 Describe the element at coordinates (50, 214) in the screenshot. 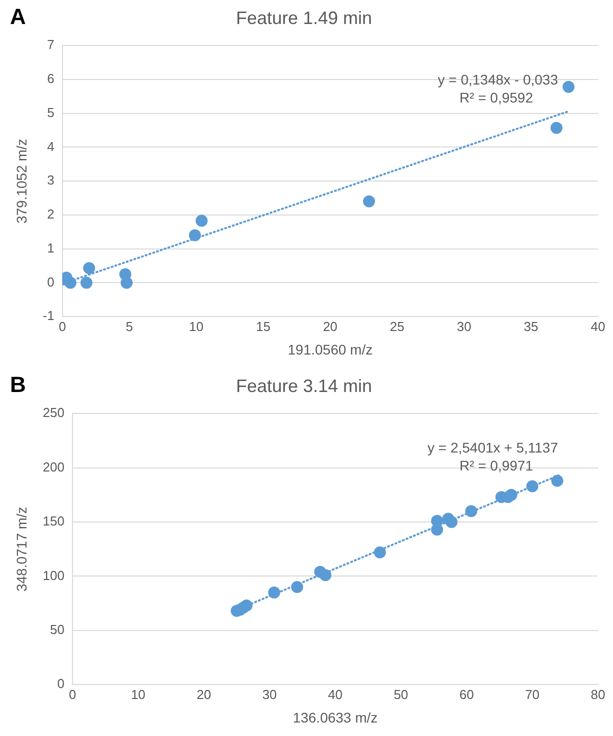

I see `y-tick-label: 2` at that location.